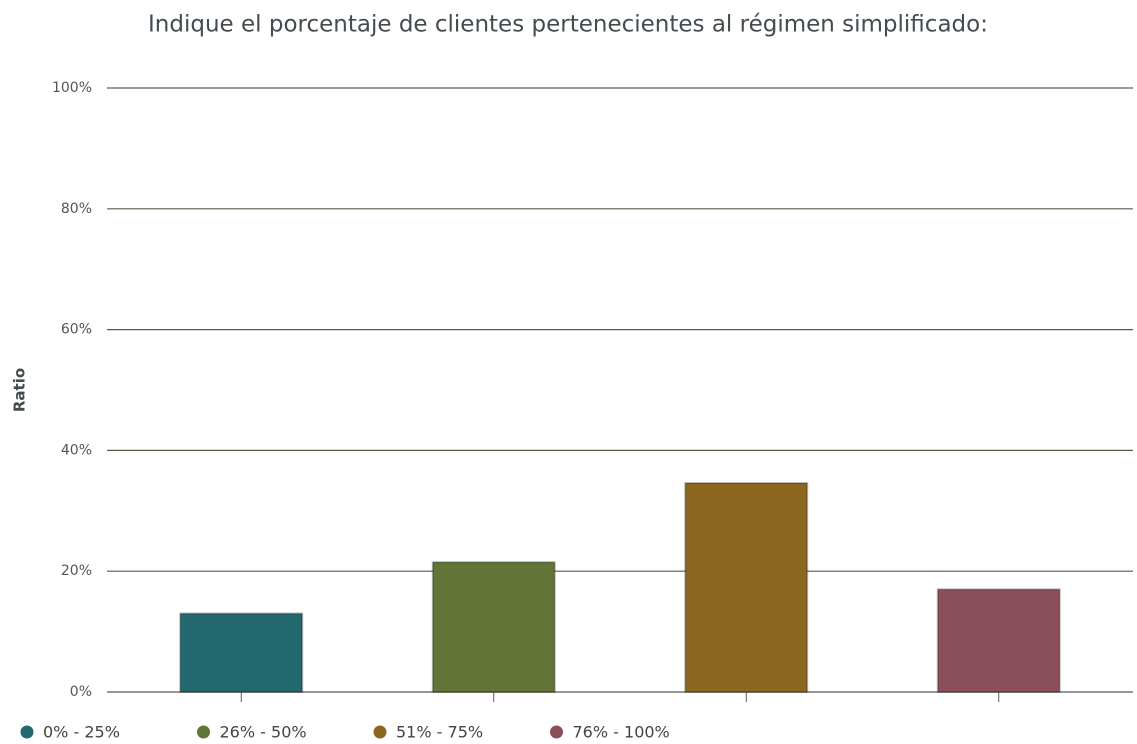  What do you see at coordinates (263, 732) in the screenshot?
I see `legend-label: 26% - 50%` at bounding box center [263, 732].